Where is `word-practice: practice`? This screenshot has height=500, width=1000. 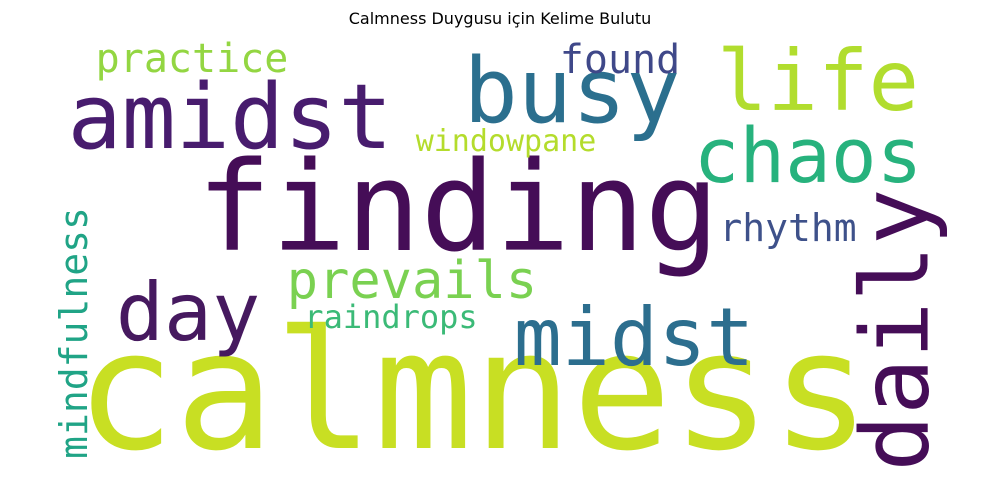 word-practice: practice is located at coordinates (192, 59).